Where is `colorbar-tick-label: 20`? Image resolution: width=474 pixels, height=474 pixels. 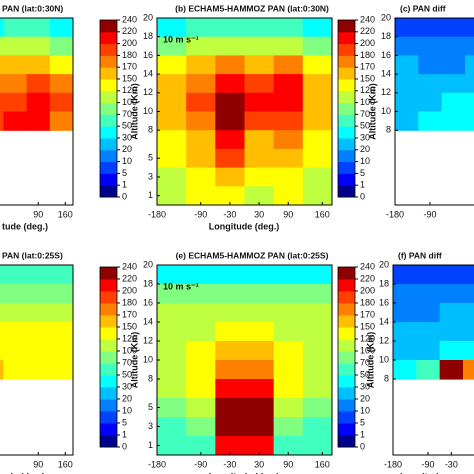
colorbar-tick-label: 20 is located at coordinates (127, 149).